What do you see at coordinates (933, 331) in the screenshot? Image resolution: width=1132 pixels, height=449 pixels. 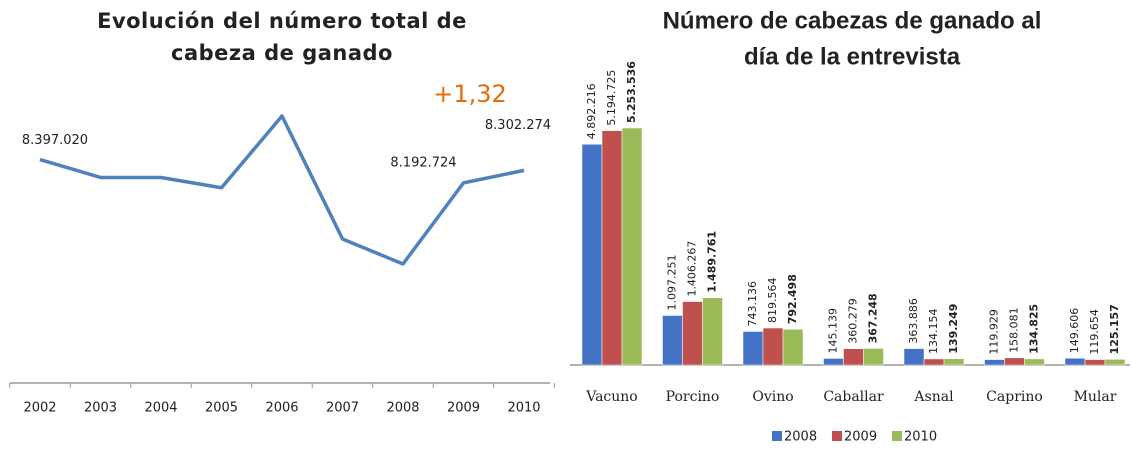 I see `value-label: 134.154` at bounding box center [933, 331].